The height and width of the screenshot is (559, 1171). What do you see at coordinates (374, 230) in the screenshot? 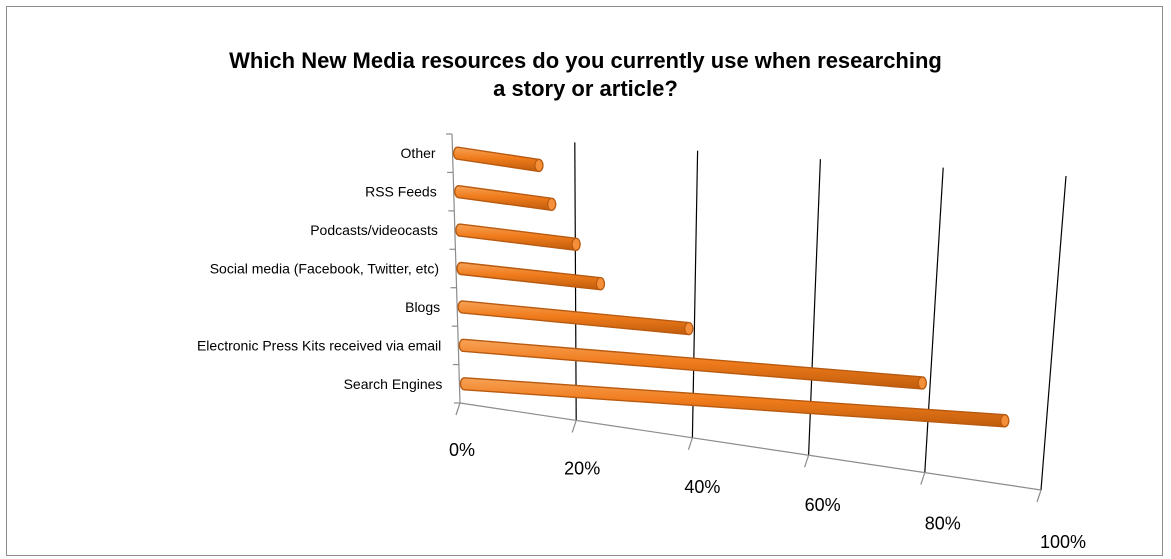
I see `category-label: Podcasts/videocasts` at bounding box center [374, 230].